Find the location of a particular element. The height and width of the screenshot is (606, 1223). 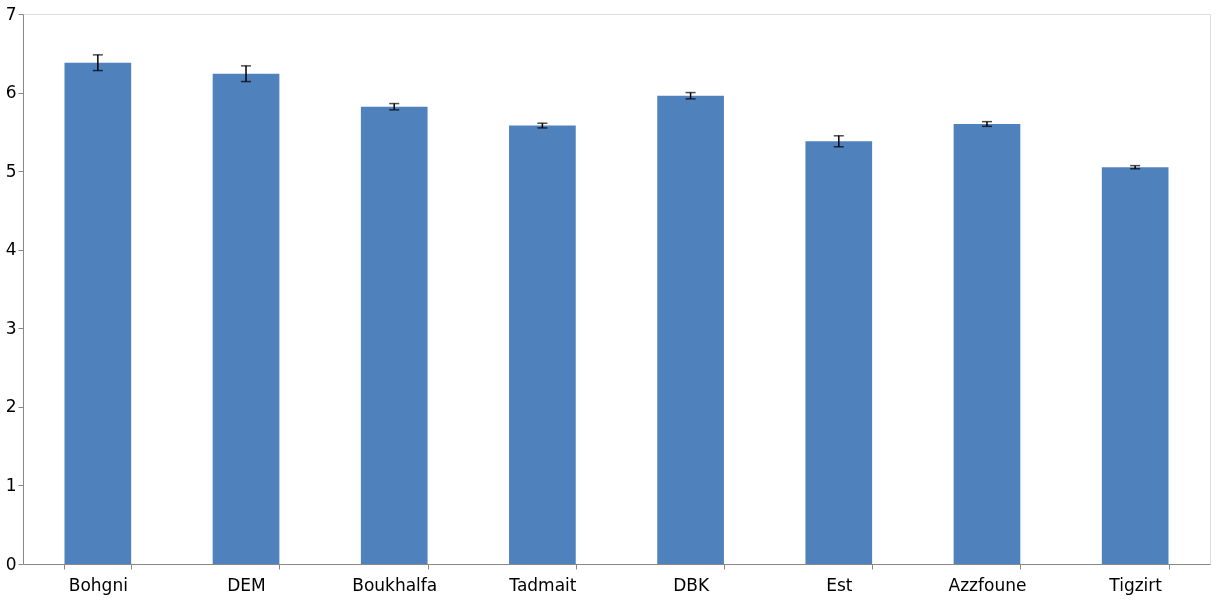

x-tick-label: Tadmait is located at coordinates (542, 584).